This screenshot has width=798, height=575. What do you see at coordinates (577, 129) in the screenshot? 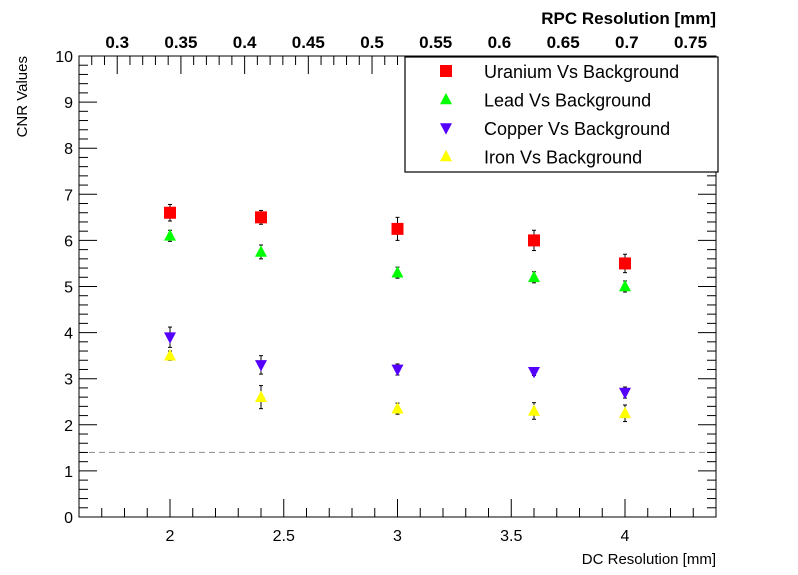
I see `legend-label: Copper Vs Background` at bounding box center [577, 129].